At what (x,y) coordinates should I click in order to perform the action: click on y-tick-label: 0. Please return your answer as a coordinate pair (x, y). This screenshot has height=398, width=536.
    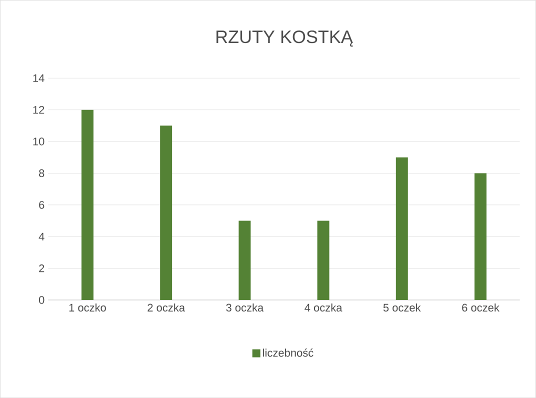
    Looking at the image, I should click on (41, 300).